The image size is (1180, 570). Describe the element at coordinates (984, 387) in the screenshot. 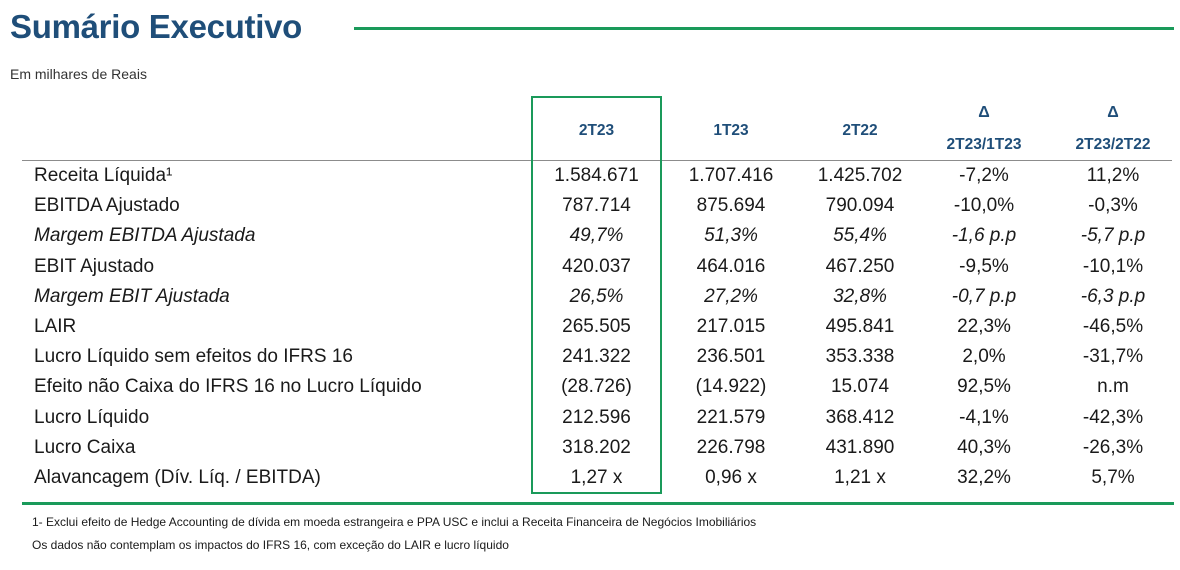

I see `row-value: 92,5%` at that location.